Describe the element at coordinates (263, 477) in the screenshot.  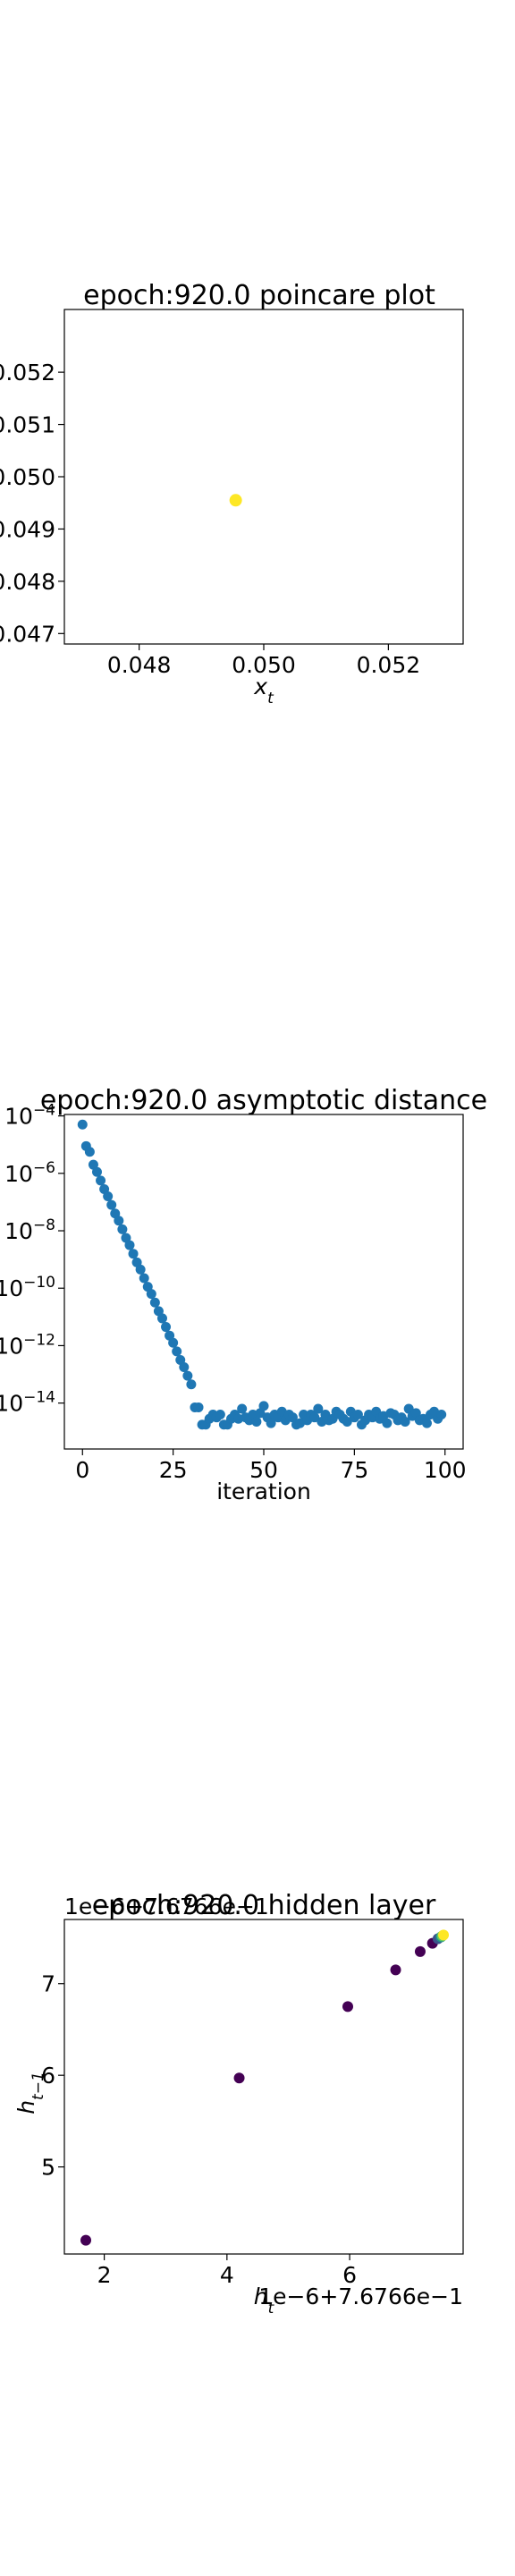
I see `poincare-plot-frame` at that location.